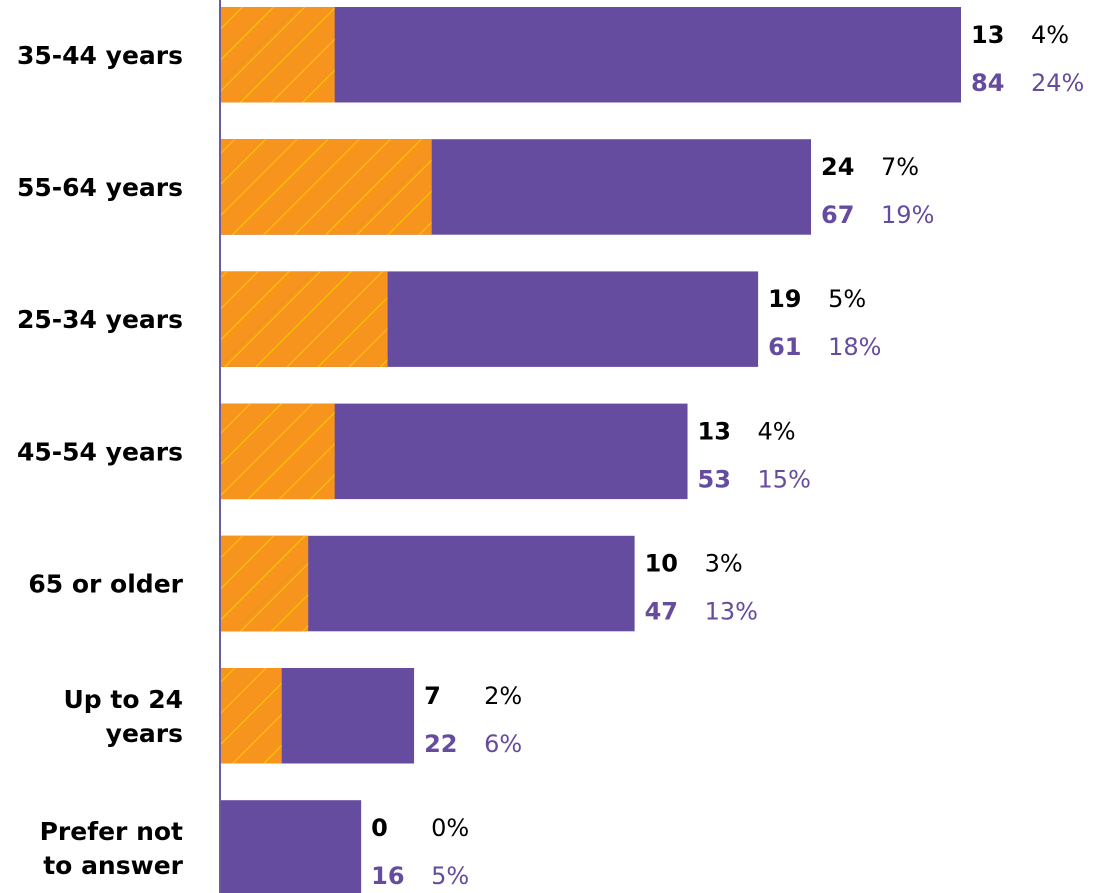  What do you see at coordinates (503, 696) in the screenshot?
I see `percent-label-secondary: 2%` at bounding box center [503, 696].